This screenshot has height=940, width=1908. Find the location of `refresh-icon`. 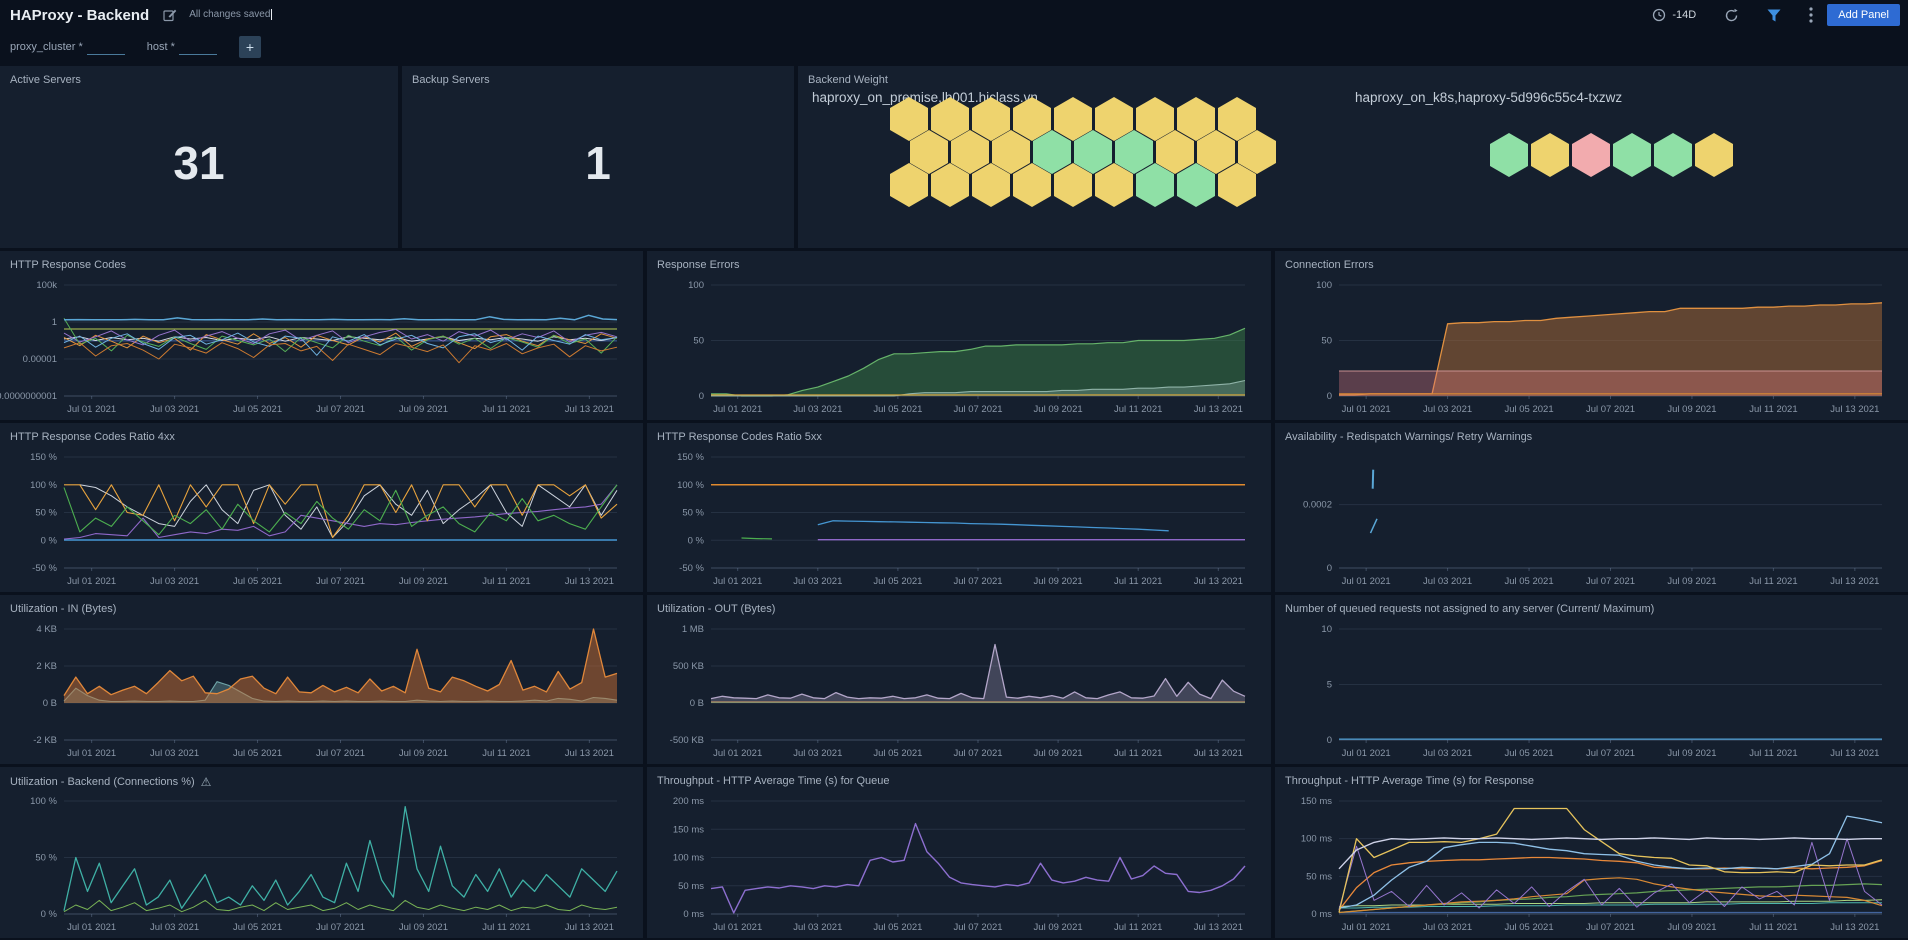

refresh-icon is located at coordinates (1731, 15).